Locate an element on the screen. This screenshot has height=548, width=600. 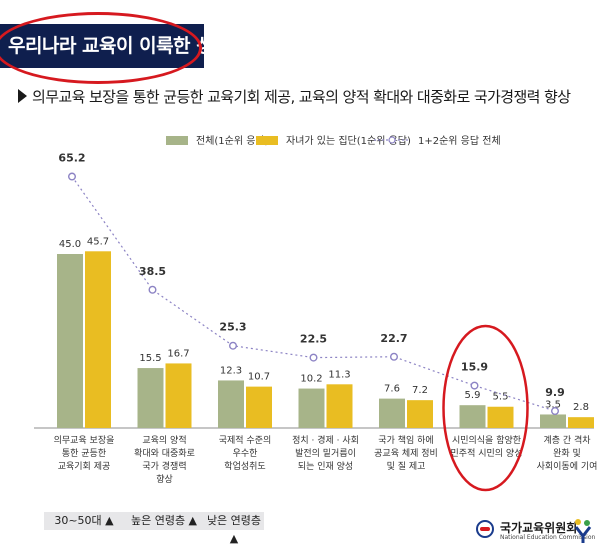
legend-item-series3: 1+2순위 응답 전체 is located at coordinates (437, 139).